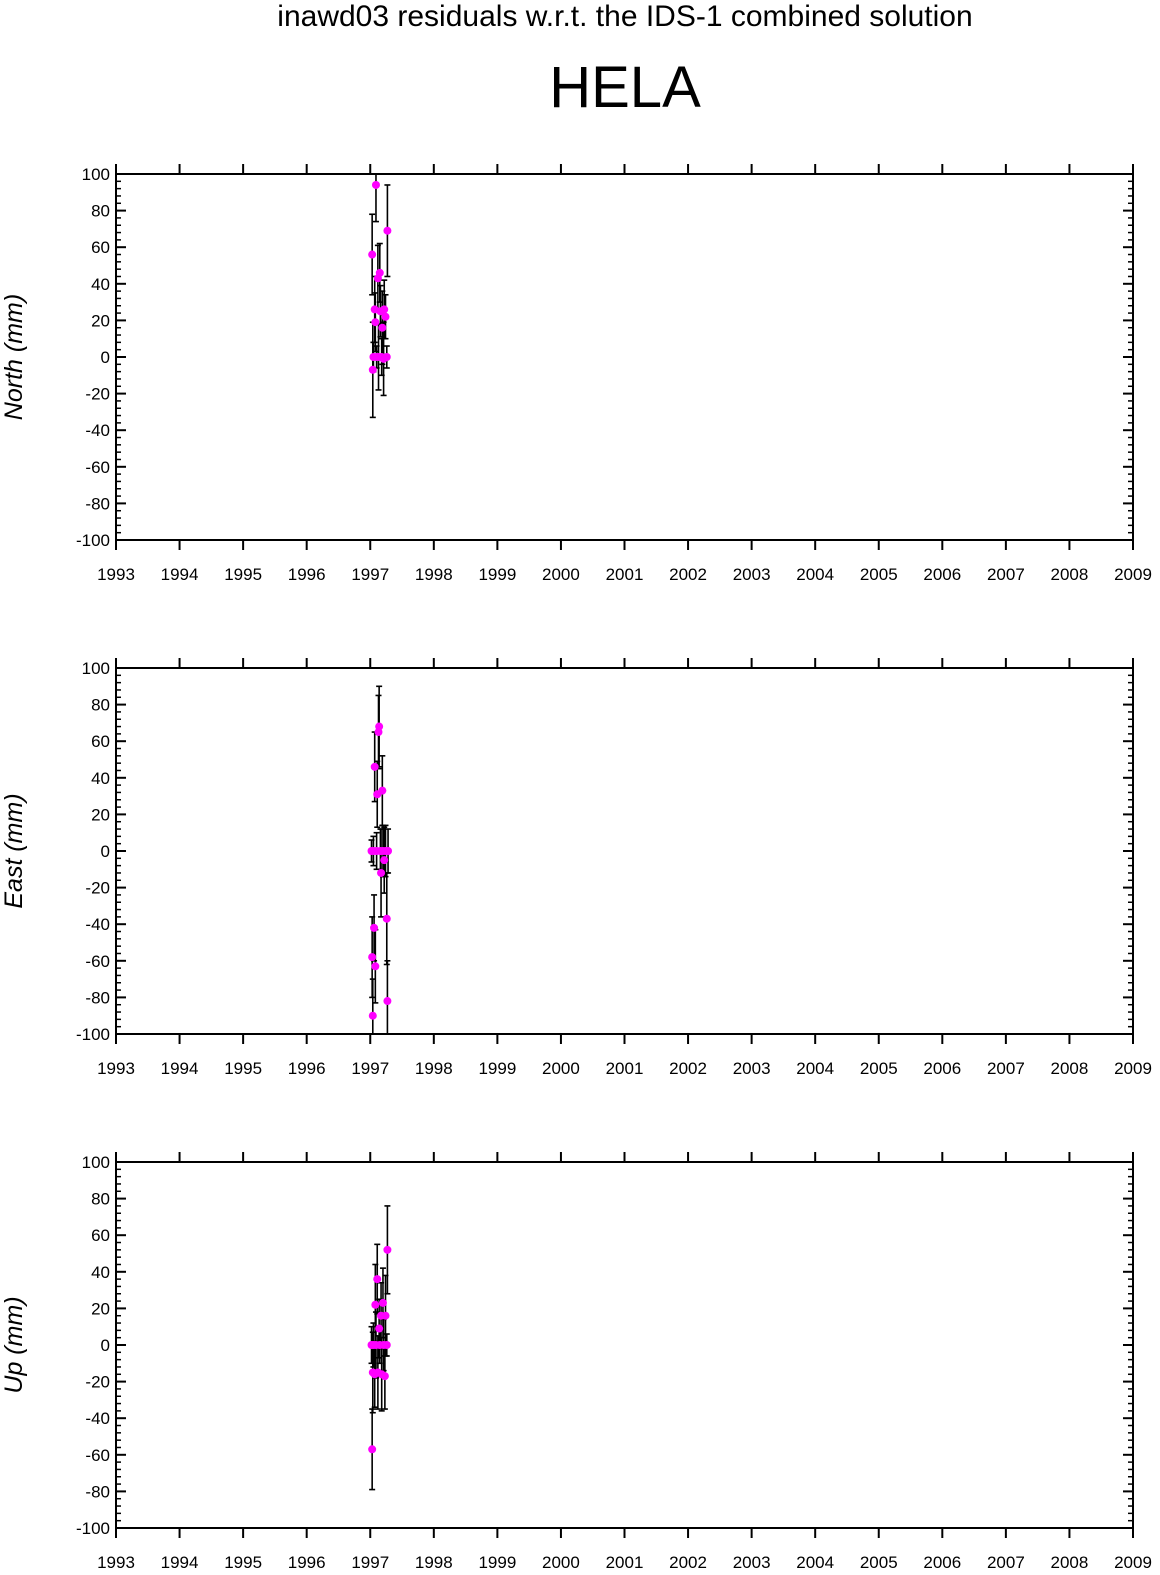  I want to click on y-axis-label: East (mm), so click(14, 850).